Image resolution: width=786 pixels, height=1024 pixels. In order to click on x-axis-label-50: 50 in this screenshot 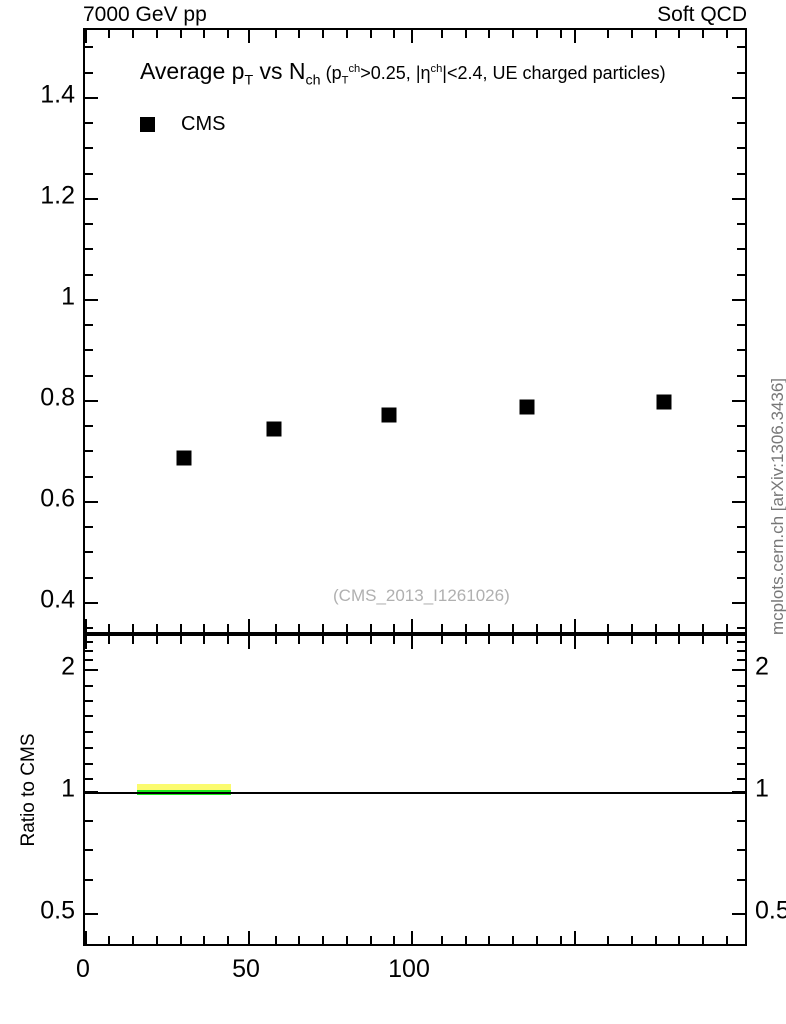, I will do `click(246, 969)`.